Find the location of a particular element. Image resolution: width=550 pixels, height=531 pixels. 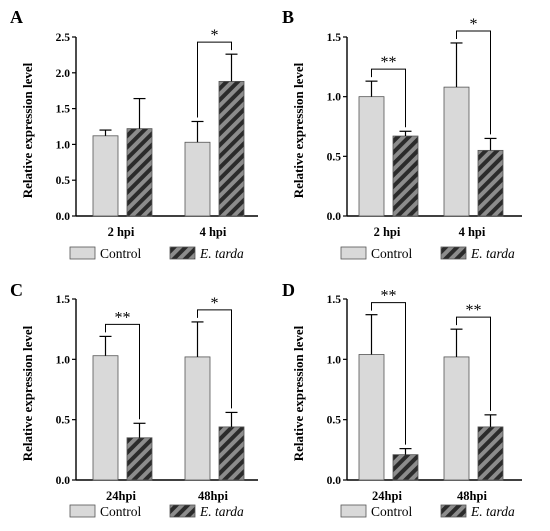

y-tick-label: 2.5 is located at coordinates (63, 38).